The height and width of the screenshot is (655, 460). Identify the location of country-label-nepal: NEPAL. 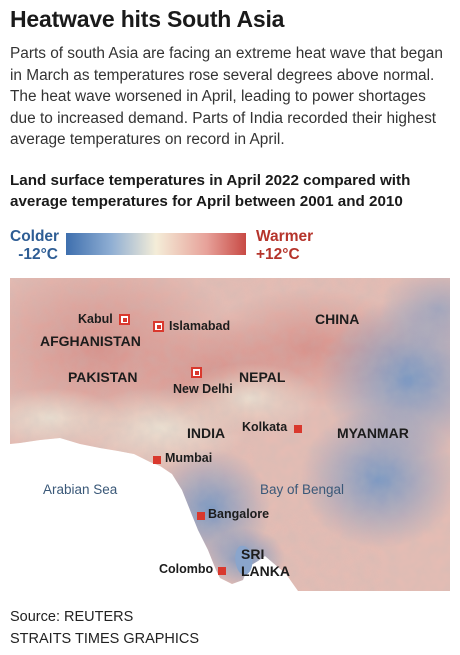
(262, 377).